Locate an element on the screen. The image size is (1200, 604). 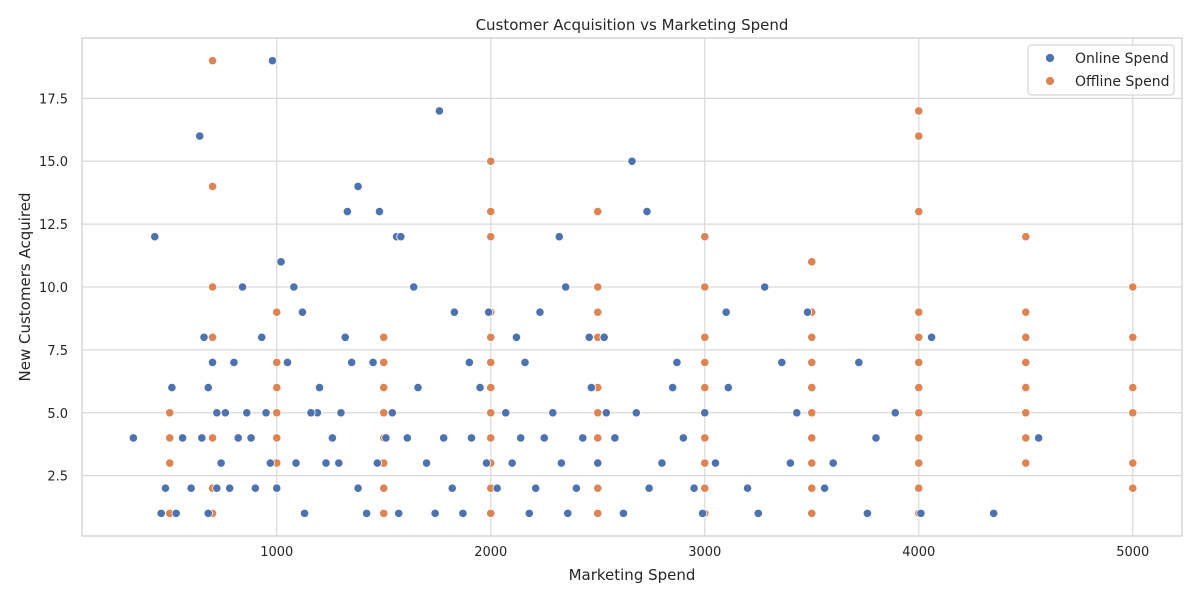
y-tick-label: 10.0 is located at coordinates (53, 288).